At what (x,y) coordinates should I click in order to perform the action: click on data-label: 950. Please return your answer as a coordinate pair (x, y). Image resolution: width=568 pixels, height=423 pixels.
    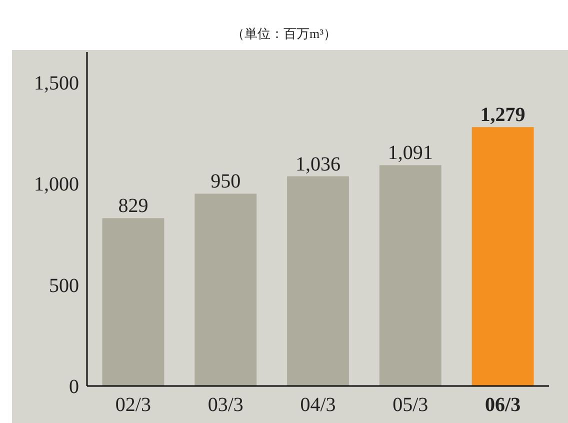
    Looking at the image, I should click on (225, 181).